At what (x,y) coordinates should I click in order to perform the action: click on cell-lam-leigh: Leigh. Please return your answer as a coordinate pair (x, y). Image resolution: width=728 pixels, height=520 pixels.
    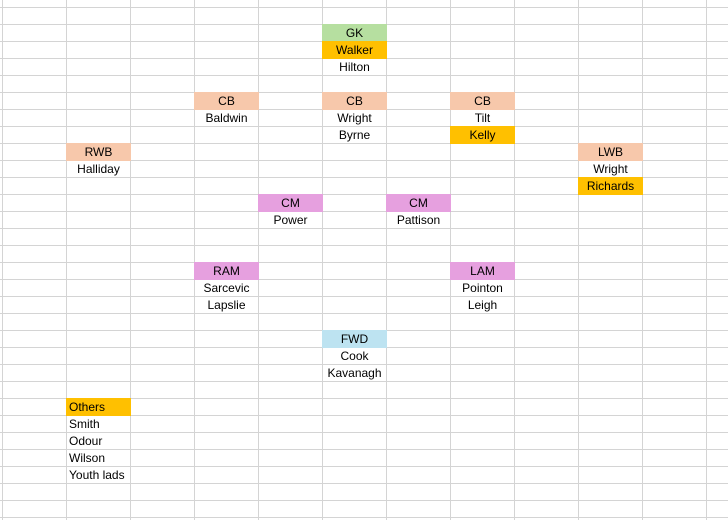
    Looking at the image, I should click on (482, 305).